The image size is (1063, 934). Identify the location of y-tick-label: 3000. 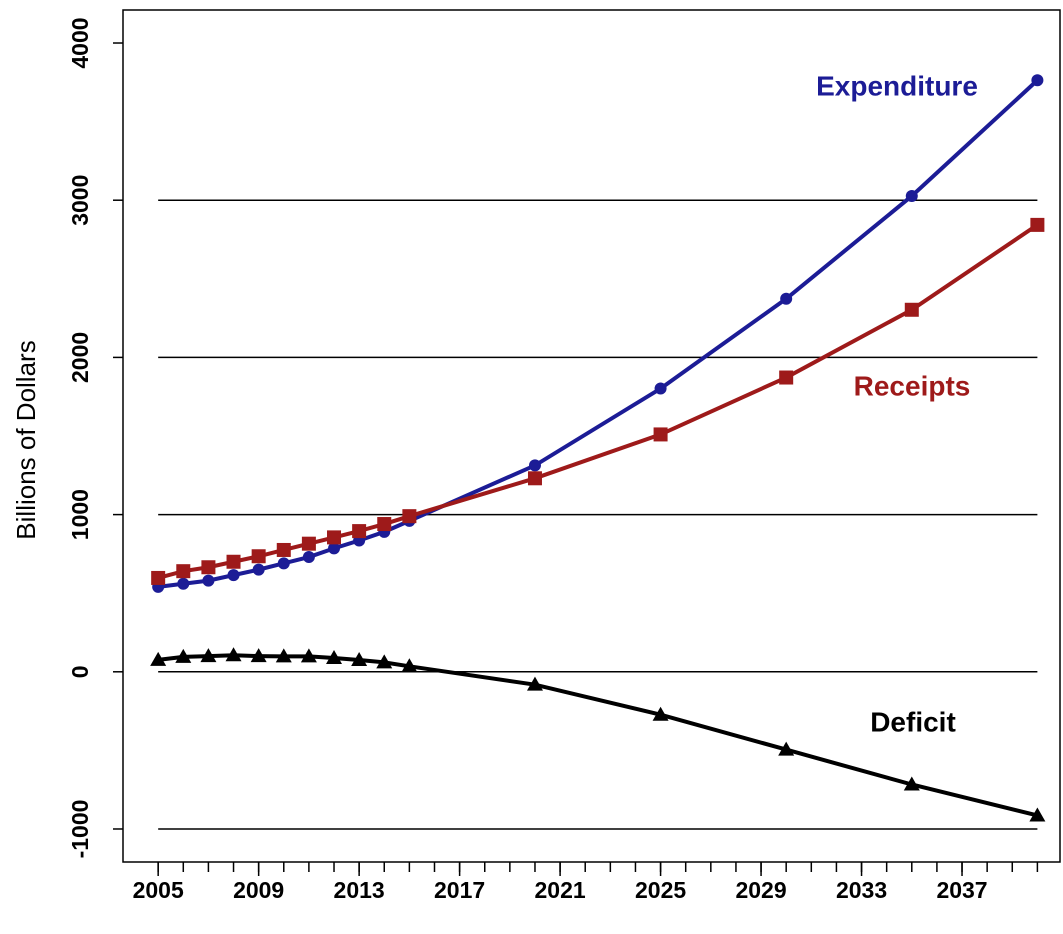
(80, 200).